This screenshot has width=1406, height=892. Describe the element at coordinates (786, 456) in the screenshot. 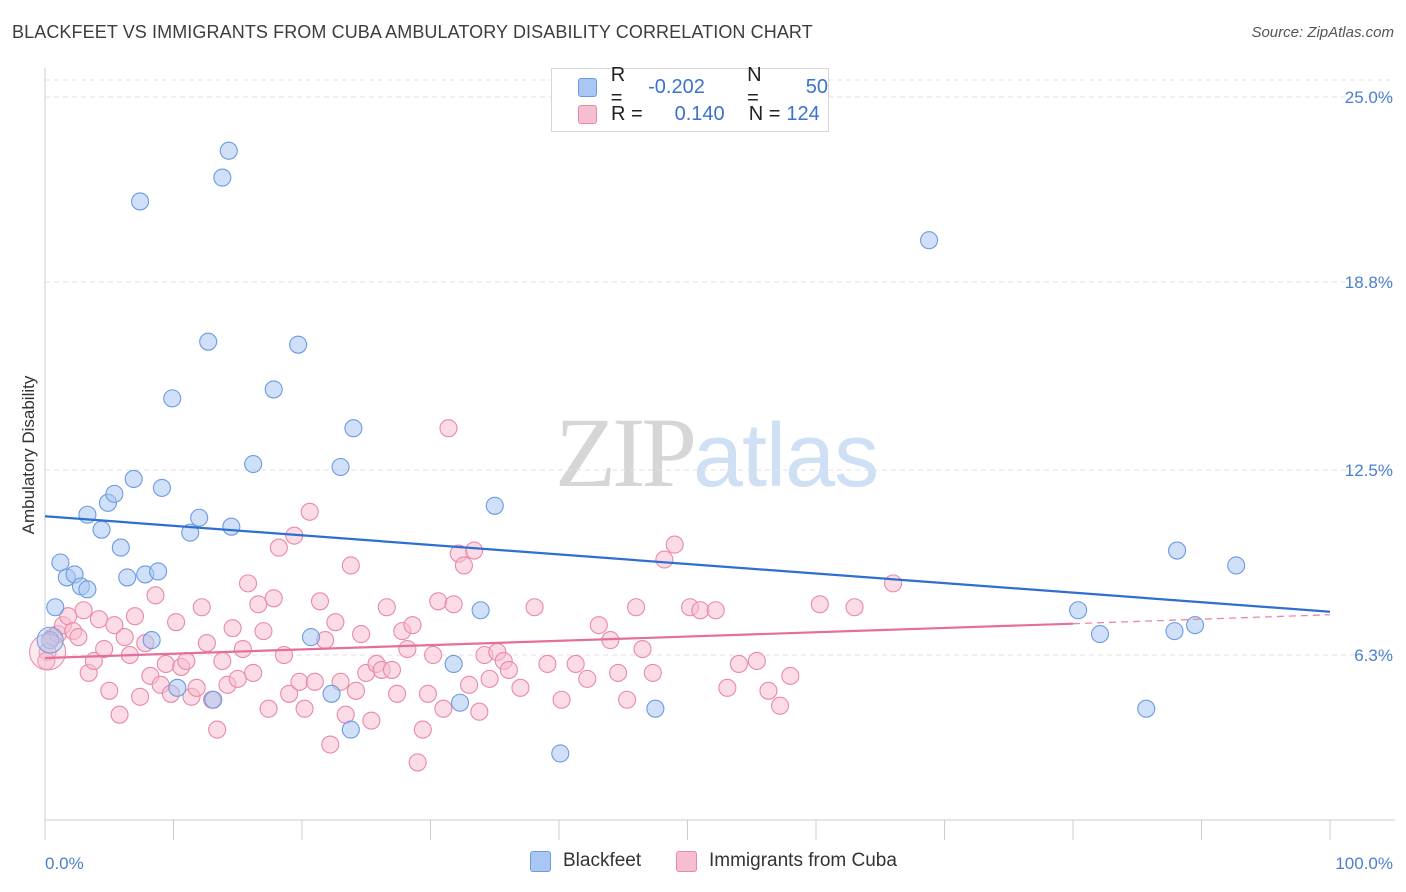

I see `watermark-atlas: atlas` at that location.